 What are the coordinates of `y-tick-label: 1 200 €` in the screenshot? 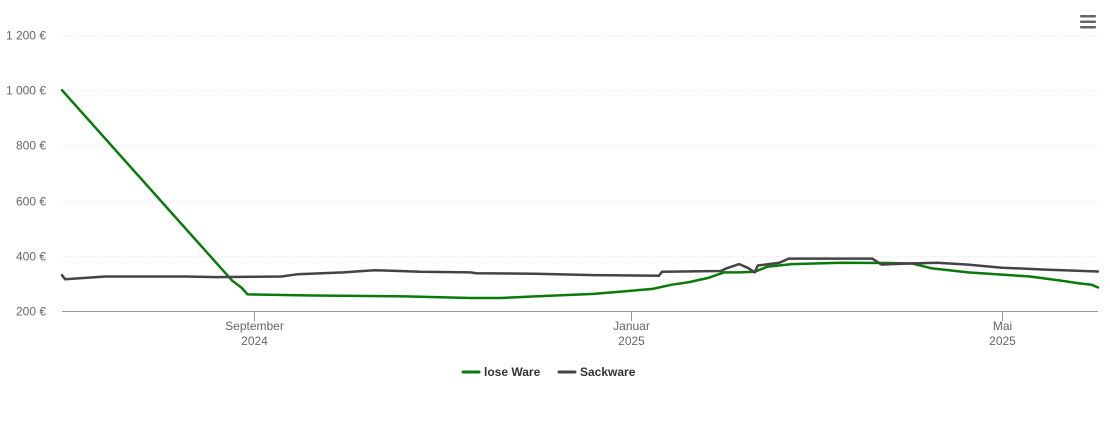 It's located at (26, 36).